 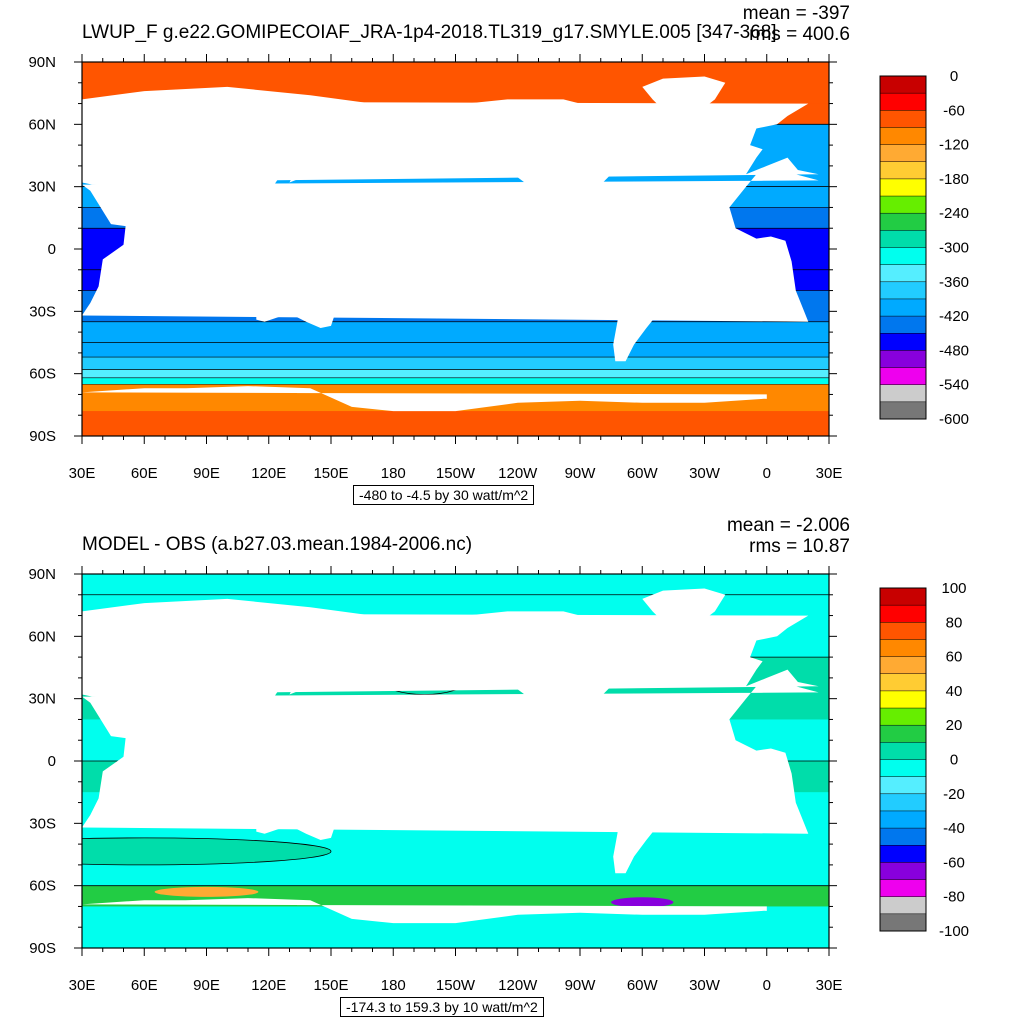 I want to click on x-tick-label: 150E, so click(x=330, y=985).